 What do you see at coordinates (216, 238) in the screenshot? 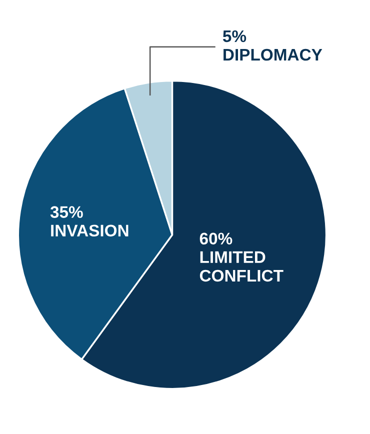
I see `data-label: 60%` at bounding box center [216, 238].